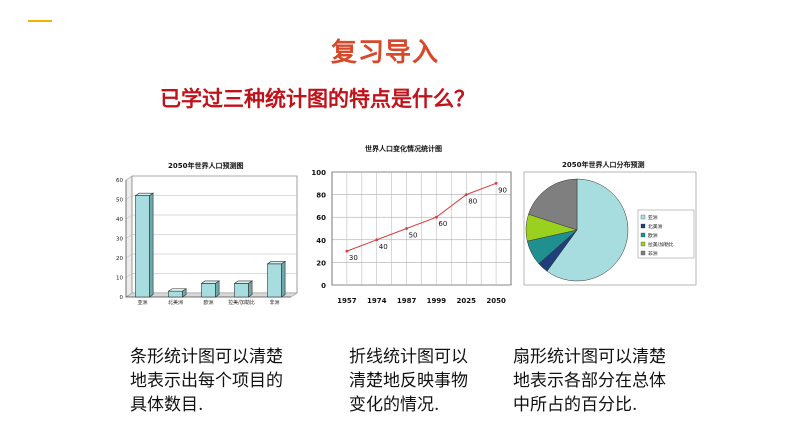  What do you see at coordinates (437, 301) in the screenshot?
I see `line-chart-x-tick-label: 1999` at bounding box center [437, 301].